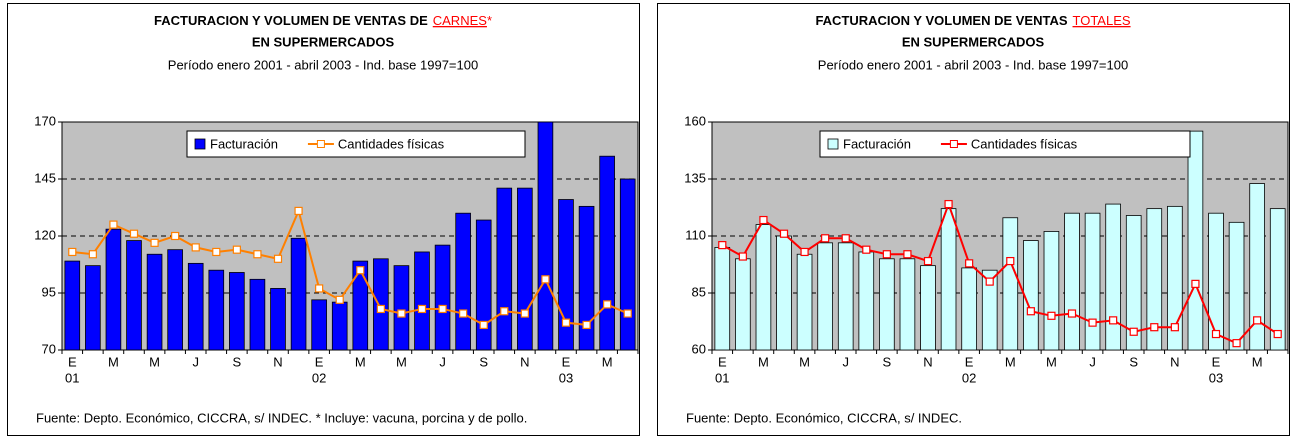  I want to click on x-tick-label: J, so click(442, 361).